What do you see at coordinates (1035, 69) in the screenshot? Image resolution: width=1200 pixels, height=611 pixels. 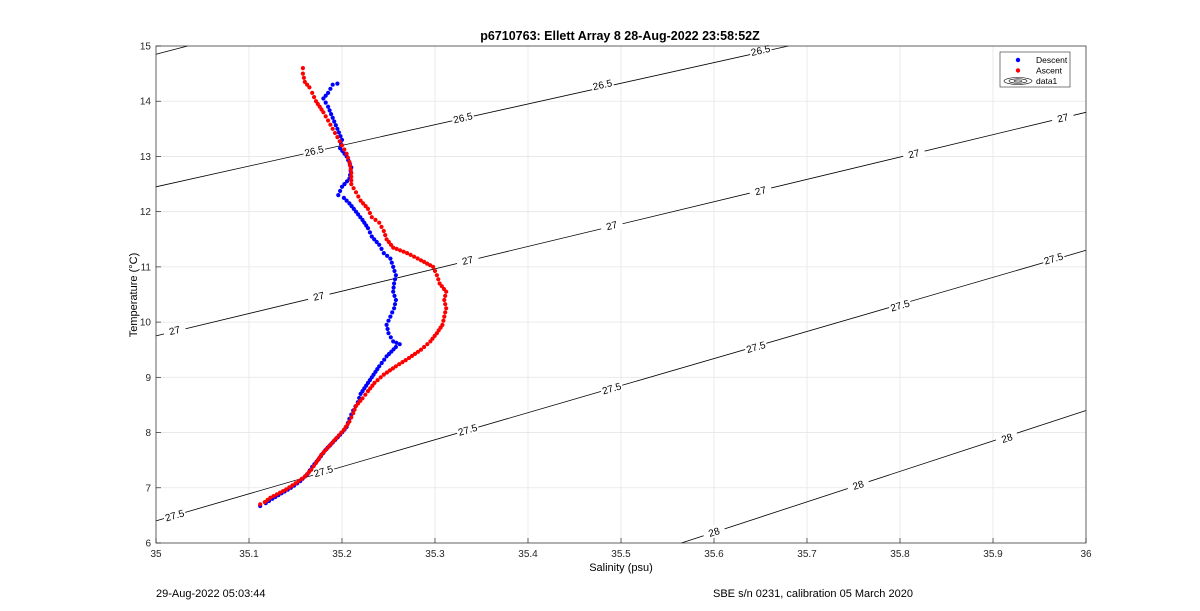 I see `legend-box` at bounding box center [1035, 69].